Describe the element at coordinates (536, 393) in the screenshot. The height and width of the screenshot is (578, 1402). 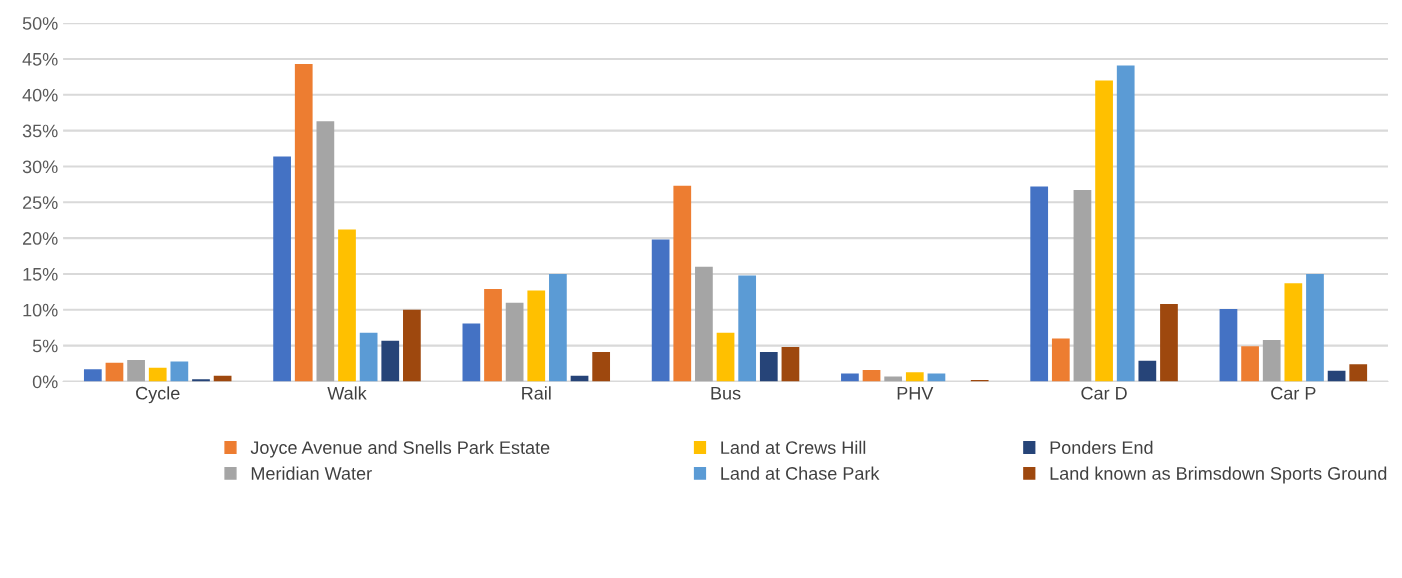
I see `x-tick-label: Rail` at that location.